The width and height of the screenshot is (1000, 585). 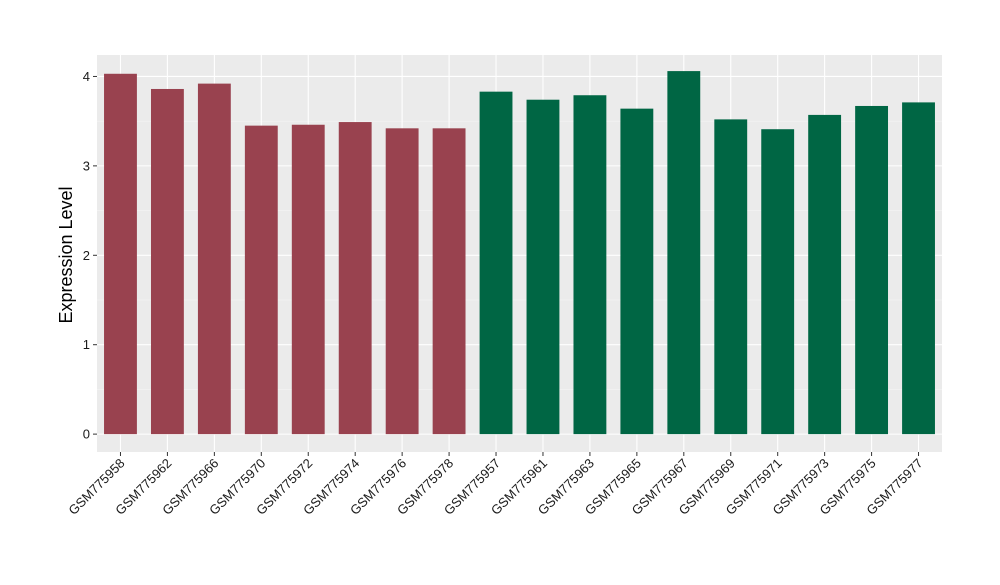 What do you see at coordinates (731, 277) in the screenshot?
I see `bar-GSM775969` at bounding box center [731, 277].